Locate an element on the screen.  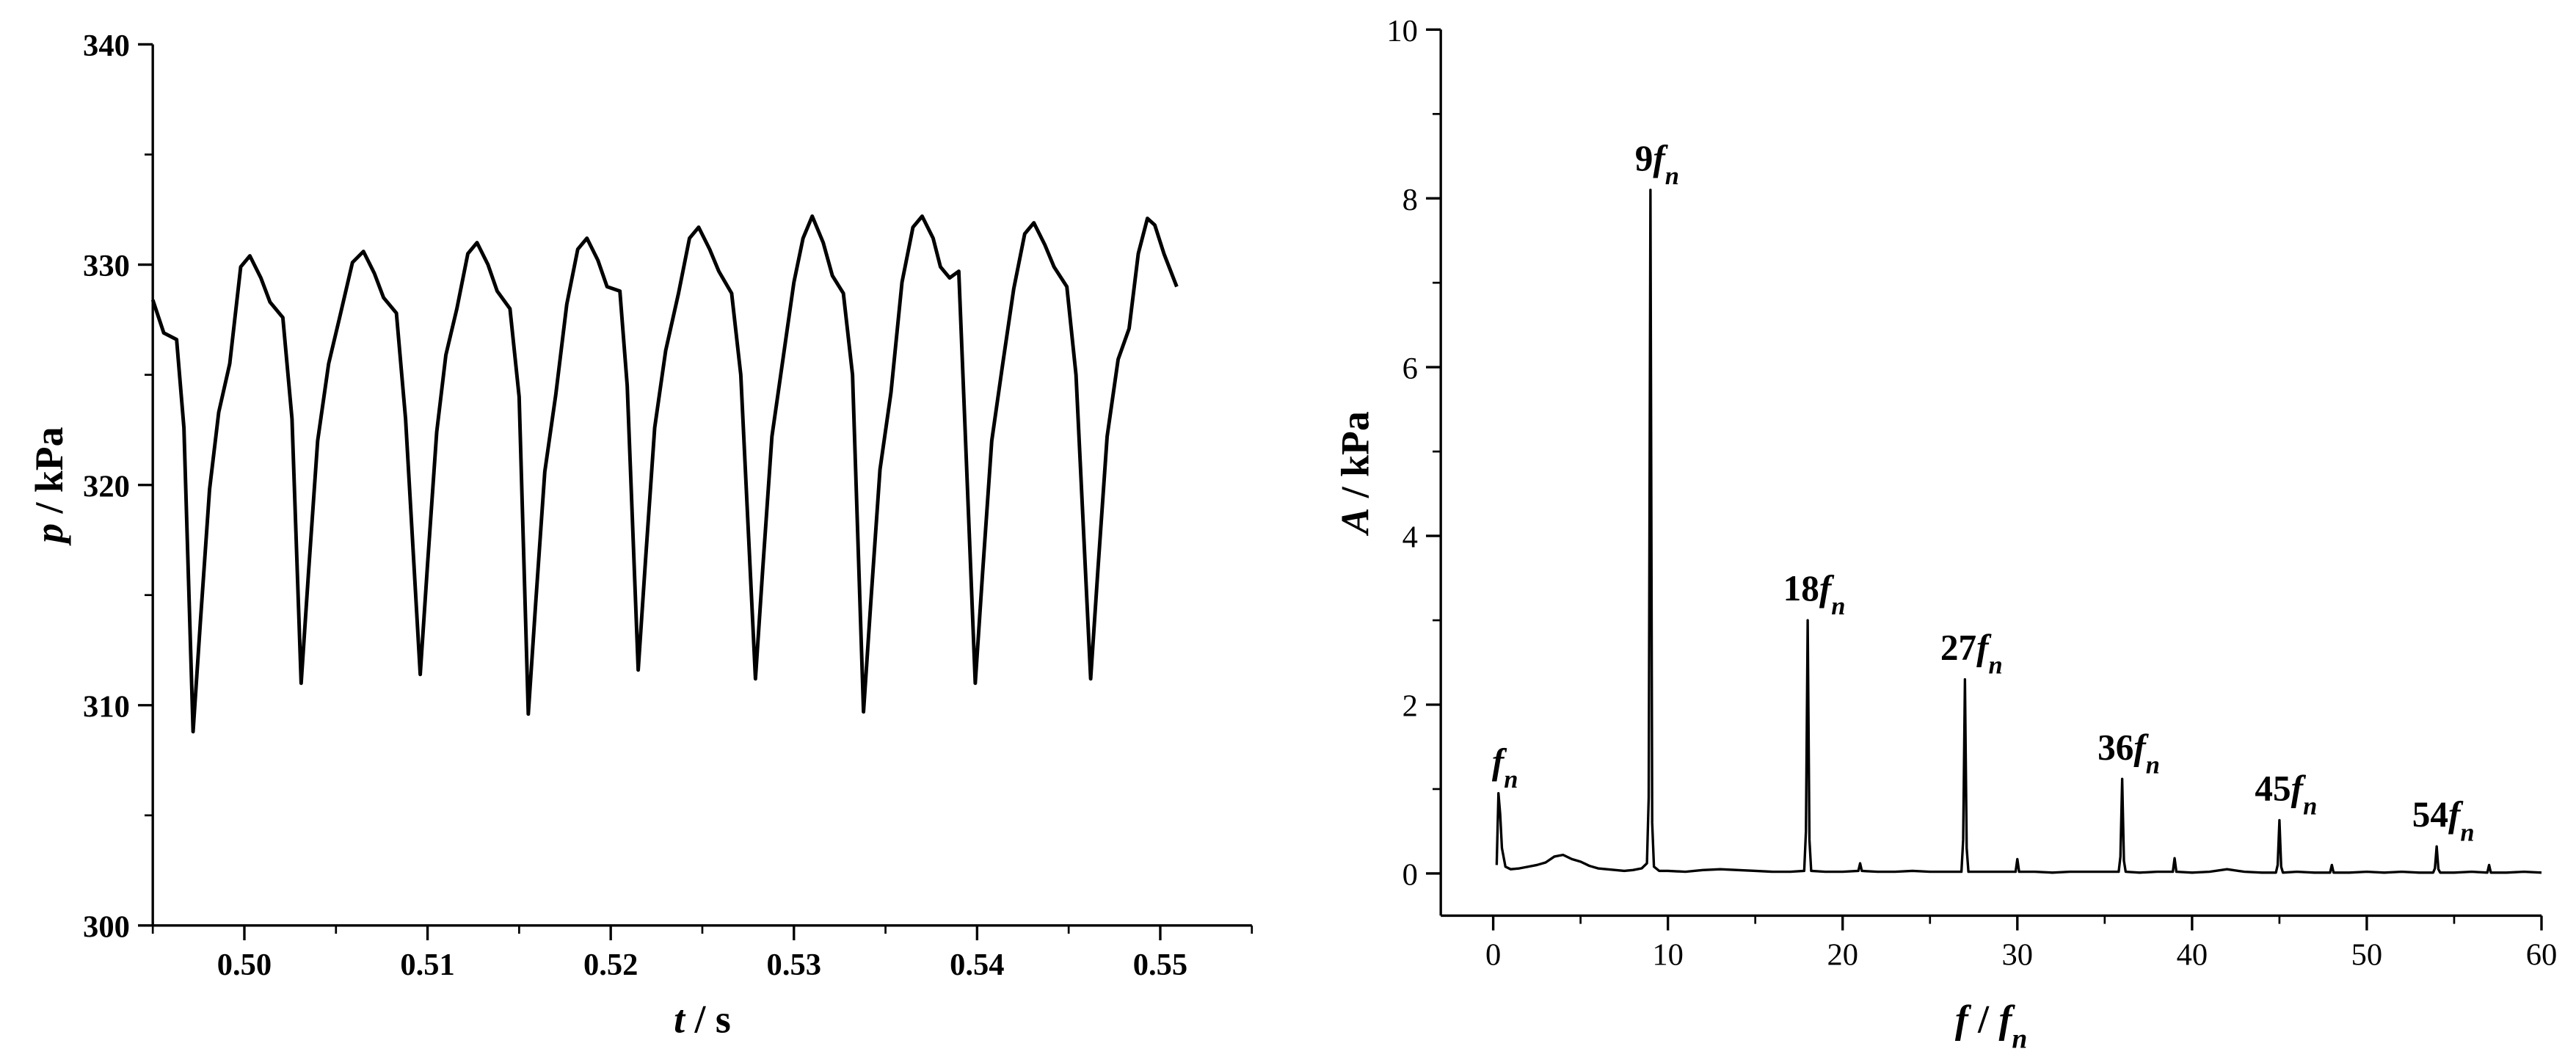
label-part: n is located at coordinates (2019, 1038).